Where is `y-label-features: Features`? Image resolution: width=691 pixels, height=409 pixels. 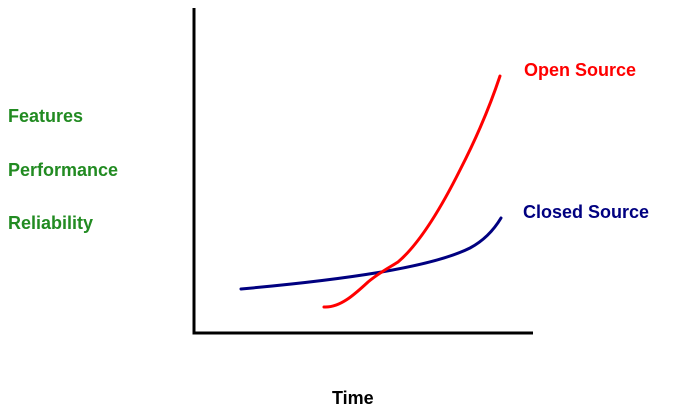
y-label-features: Features is located at coordinates (46, 116).